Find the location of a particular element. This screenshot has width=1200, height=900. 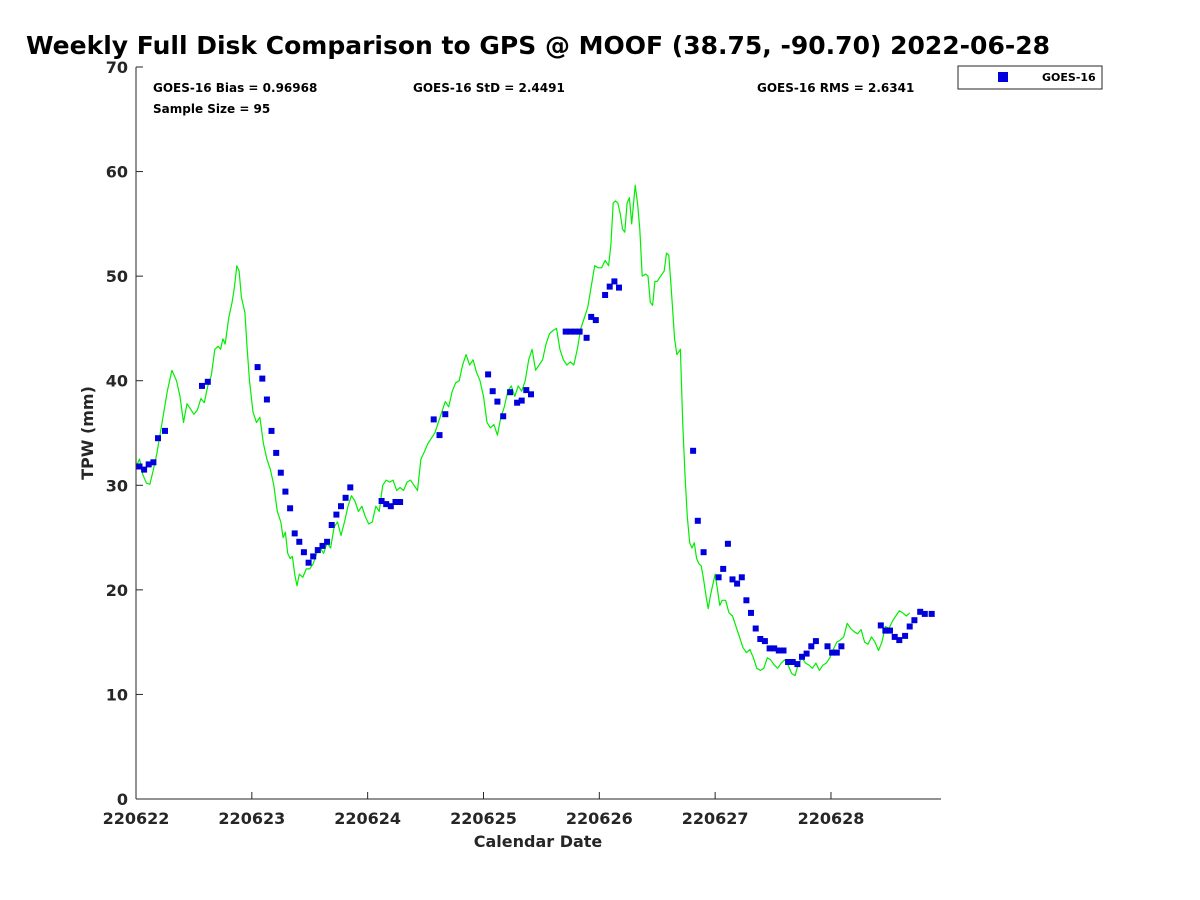

legend: GOES-16 is located at coordinates (1030, 77).